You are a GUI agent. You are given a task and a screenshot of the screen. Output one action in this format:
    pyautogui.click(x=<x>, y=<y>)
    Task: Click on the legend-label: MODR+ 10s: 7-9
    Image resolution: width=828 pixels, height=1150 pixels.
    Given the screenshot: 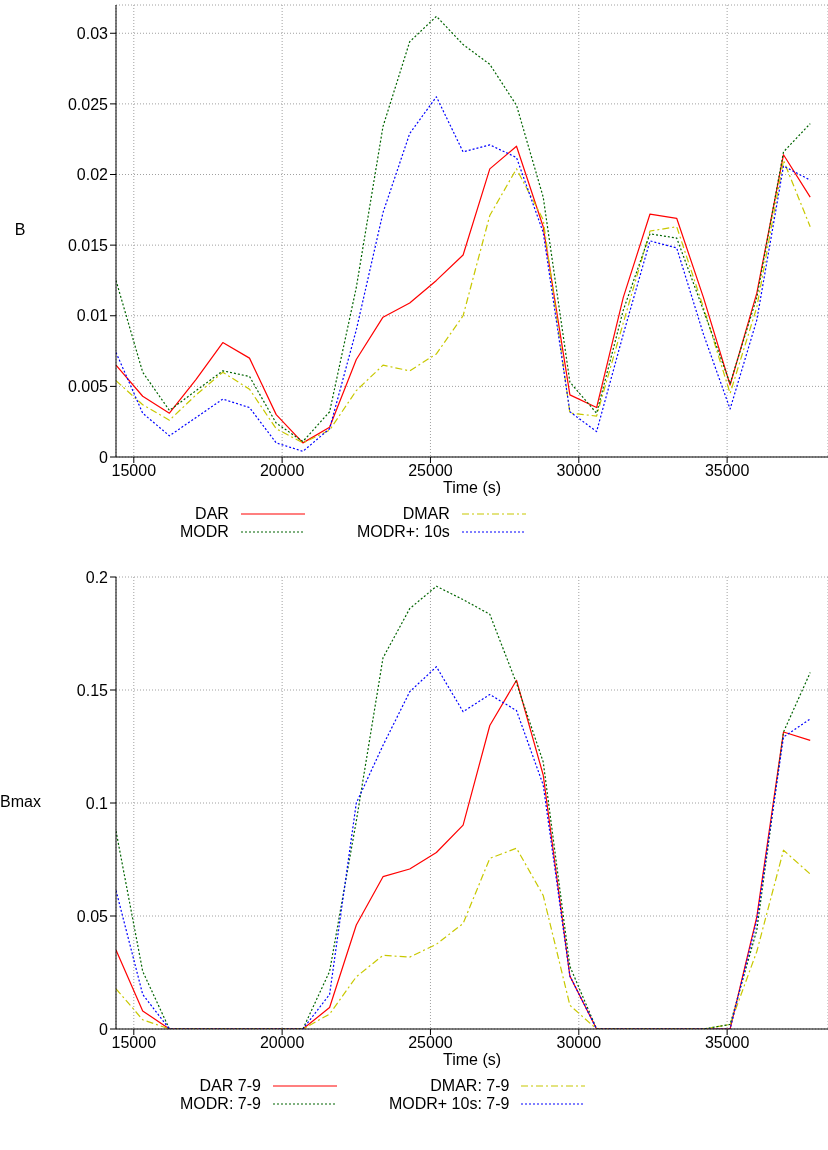 What is the action you would take?
    pyautogui.click(x=448, y=1104)
    